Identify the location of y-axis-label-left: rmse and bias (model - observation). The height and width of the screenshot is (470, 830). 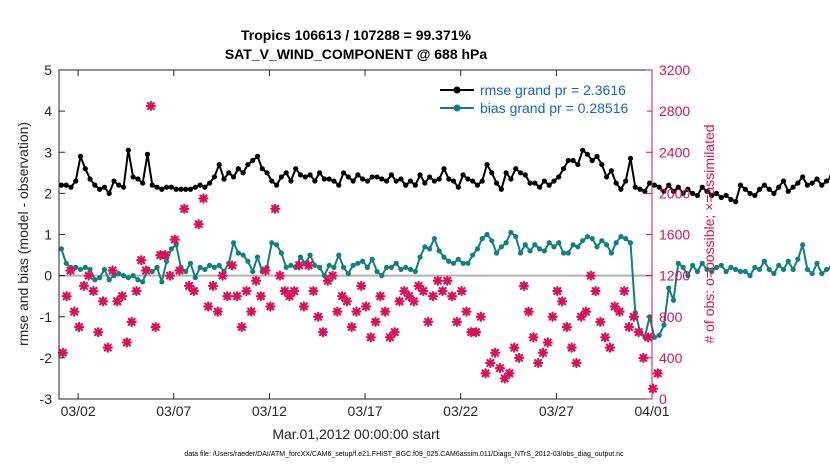
(23, 234).